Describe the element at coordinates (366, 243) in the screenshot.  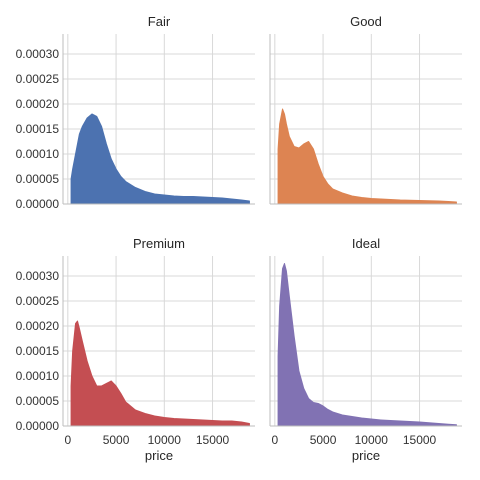
I see `facet-title: Ideal` at that location.